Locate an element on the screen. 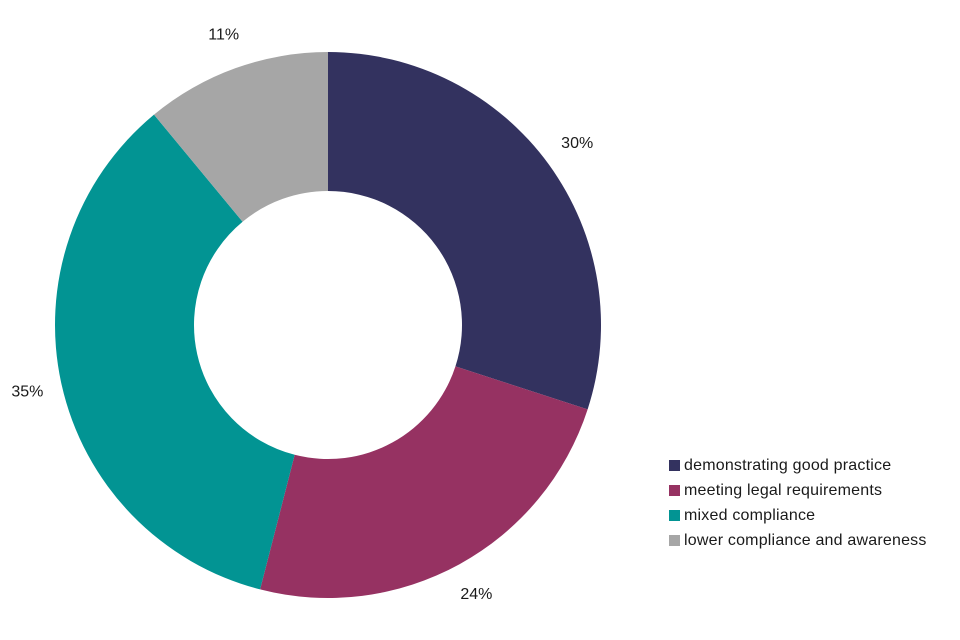  legend-item-mixed-compliance: mixed compliance is located at coordinates (814, 515).